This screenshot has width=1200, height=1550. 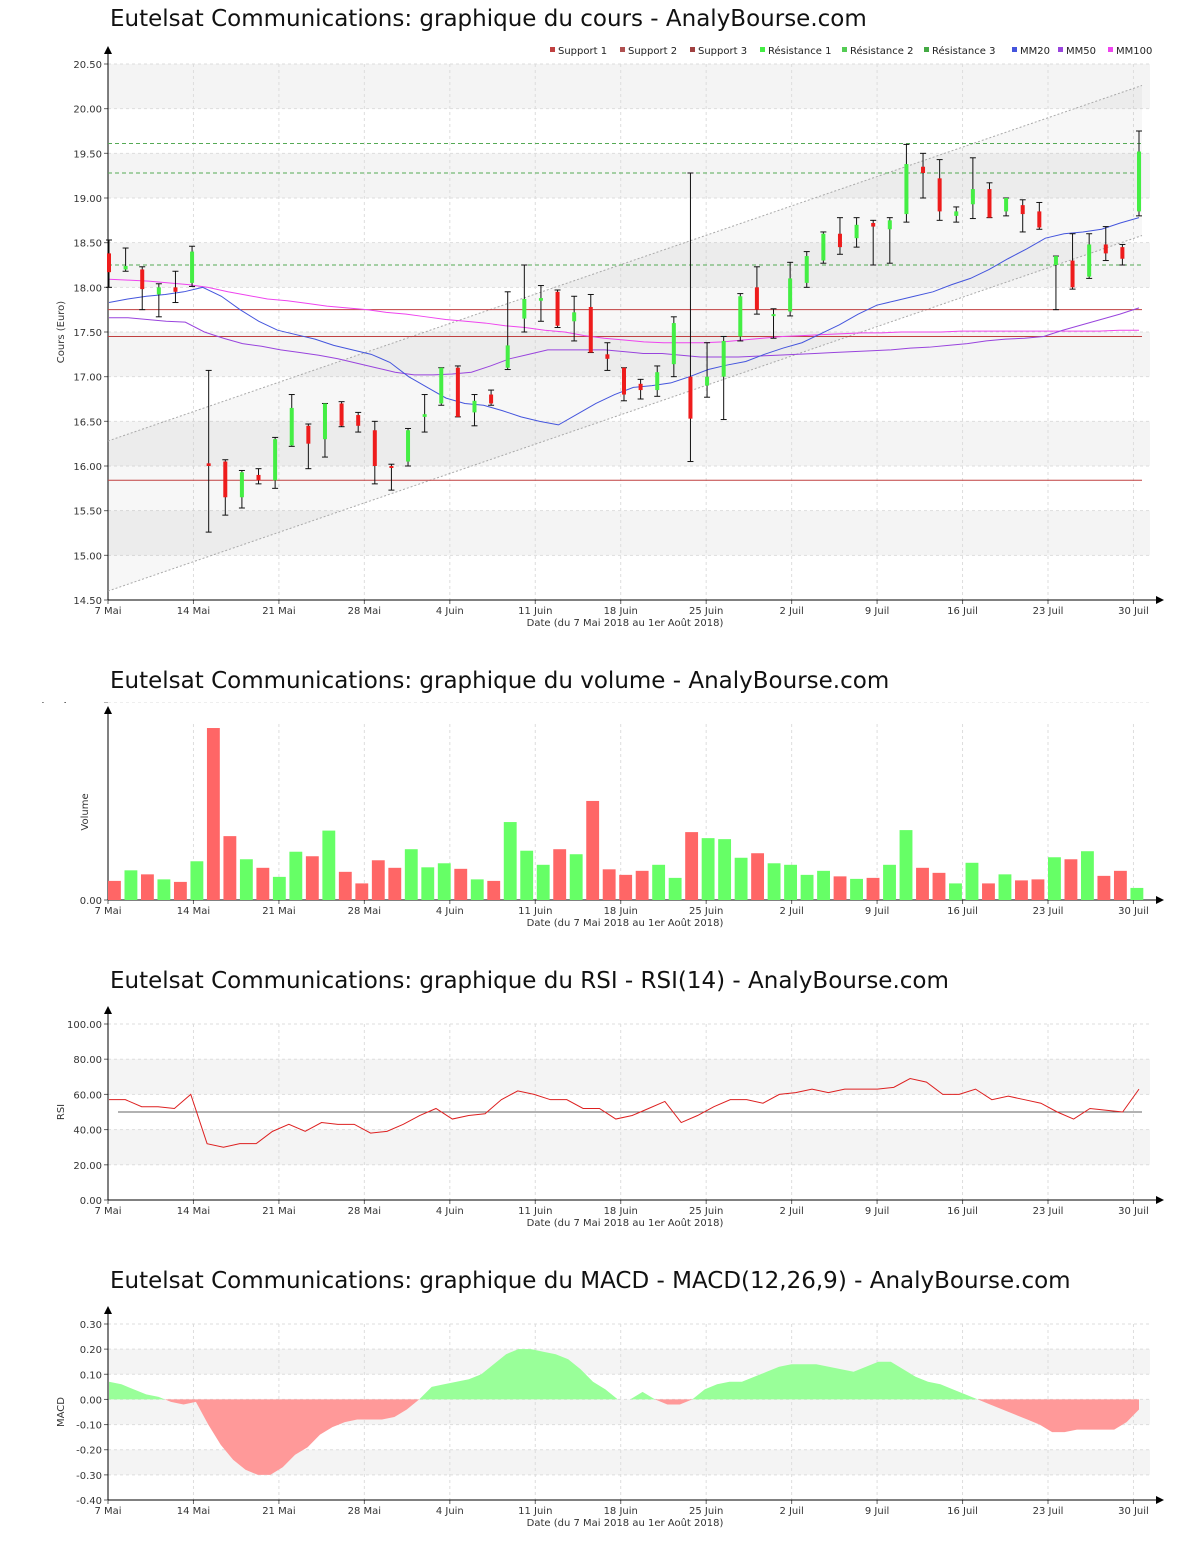 I want to click on x-tick-label: 16 Juil, so click(x=962, y=911).